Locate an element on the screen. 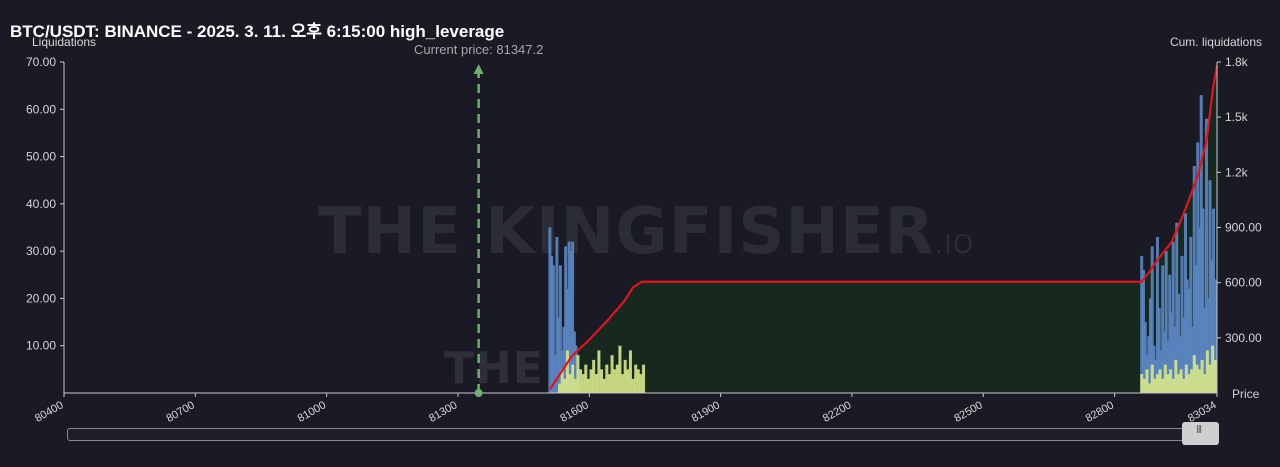  x-tick-label: 82200 is located at coordinates (837, 412).